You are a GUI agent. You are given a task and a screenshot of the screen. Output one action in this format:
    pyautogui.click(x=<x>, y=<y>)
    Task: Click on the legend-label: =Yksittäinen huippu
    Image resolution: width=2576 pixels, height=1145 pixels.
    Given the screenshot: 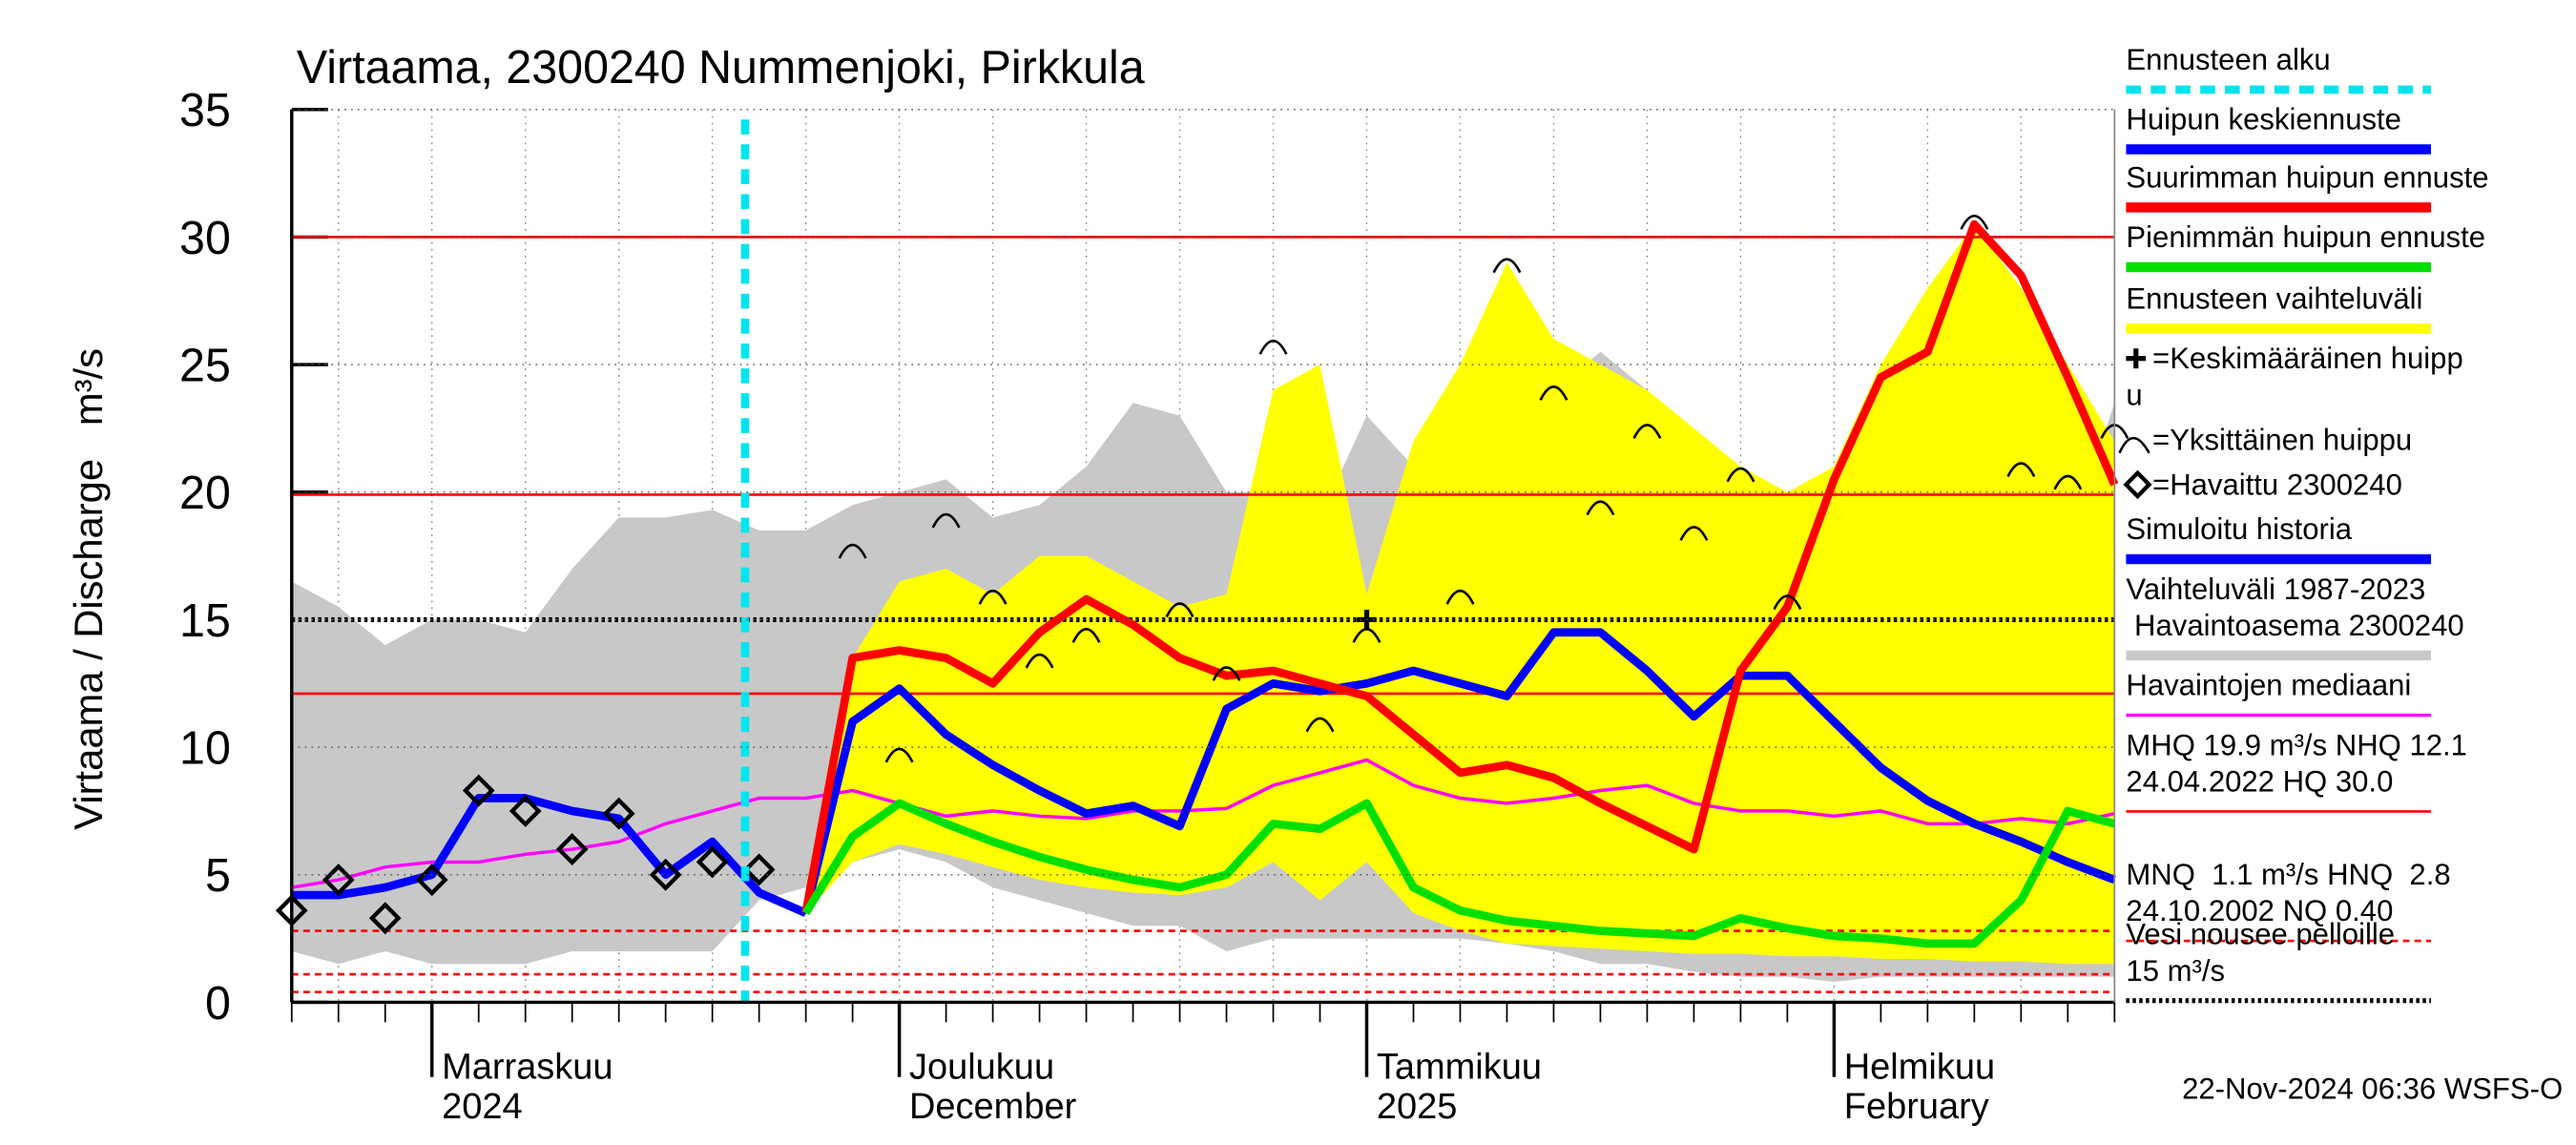 What is the action you would take?
    pyautogui.click(x=2282, y=440)
    